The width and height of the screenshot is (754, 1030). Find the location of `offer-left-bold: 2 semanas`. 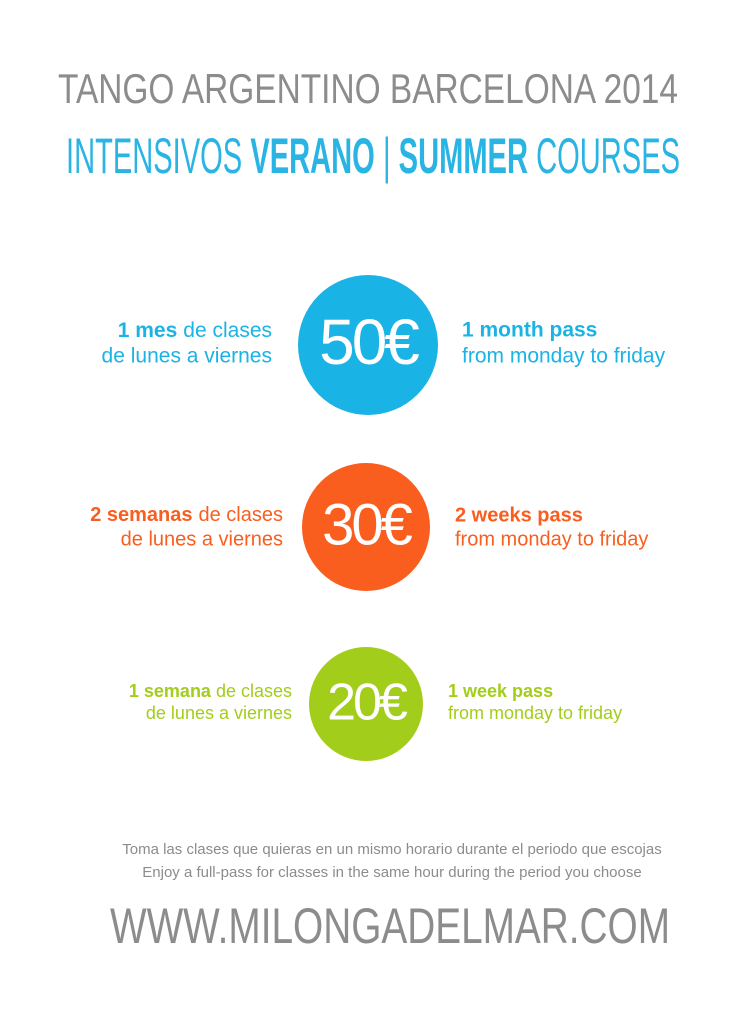

offer-left-bold: 2 semanas is located at coordinates (141, 515).